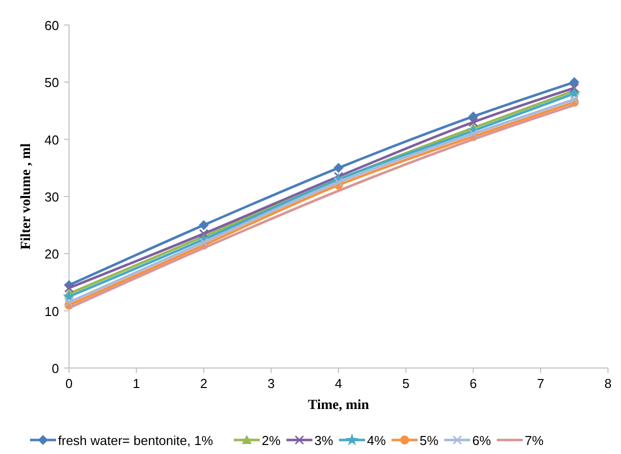 The width and height of the screenshot is (621, 454). What do you see at coordinates (136, 383) in the screenshot?
I see `x-tick-label: 1` at bounding box center [136, 383].